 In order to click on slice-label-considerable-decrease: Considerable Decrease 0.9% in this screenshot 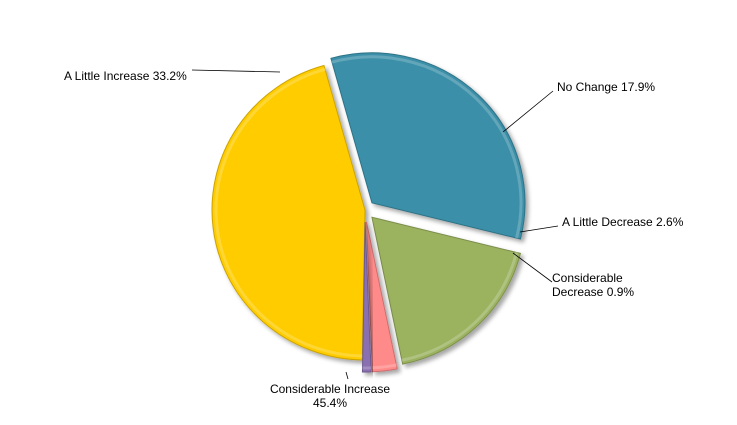, I will do `click(593, 285)`.